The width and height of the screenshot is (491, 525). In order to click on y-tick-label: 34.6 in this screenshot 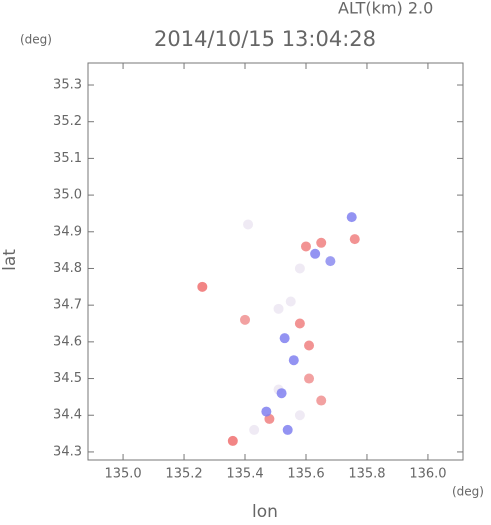, I will do `click(67, 341)`.